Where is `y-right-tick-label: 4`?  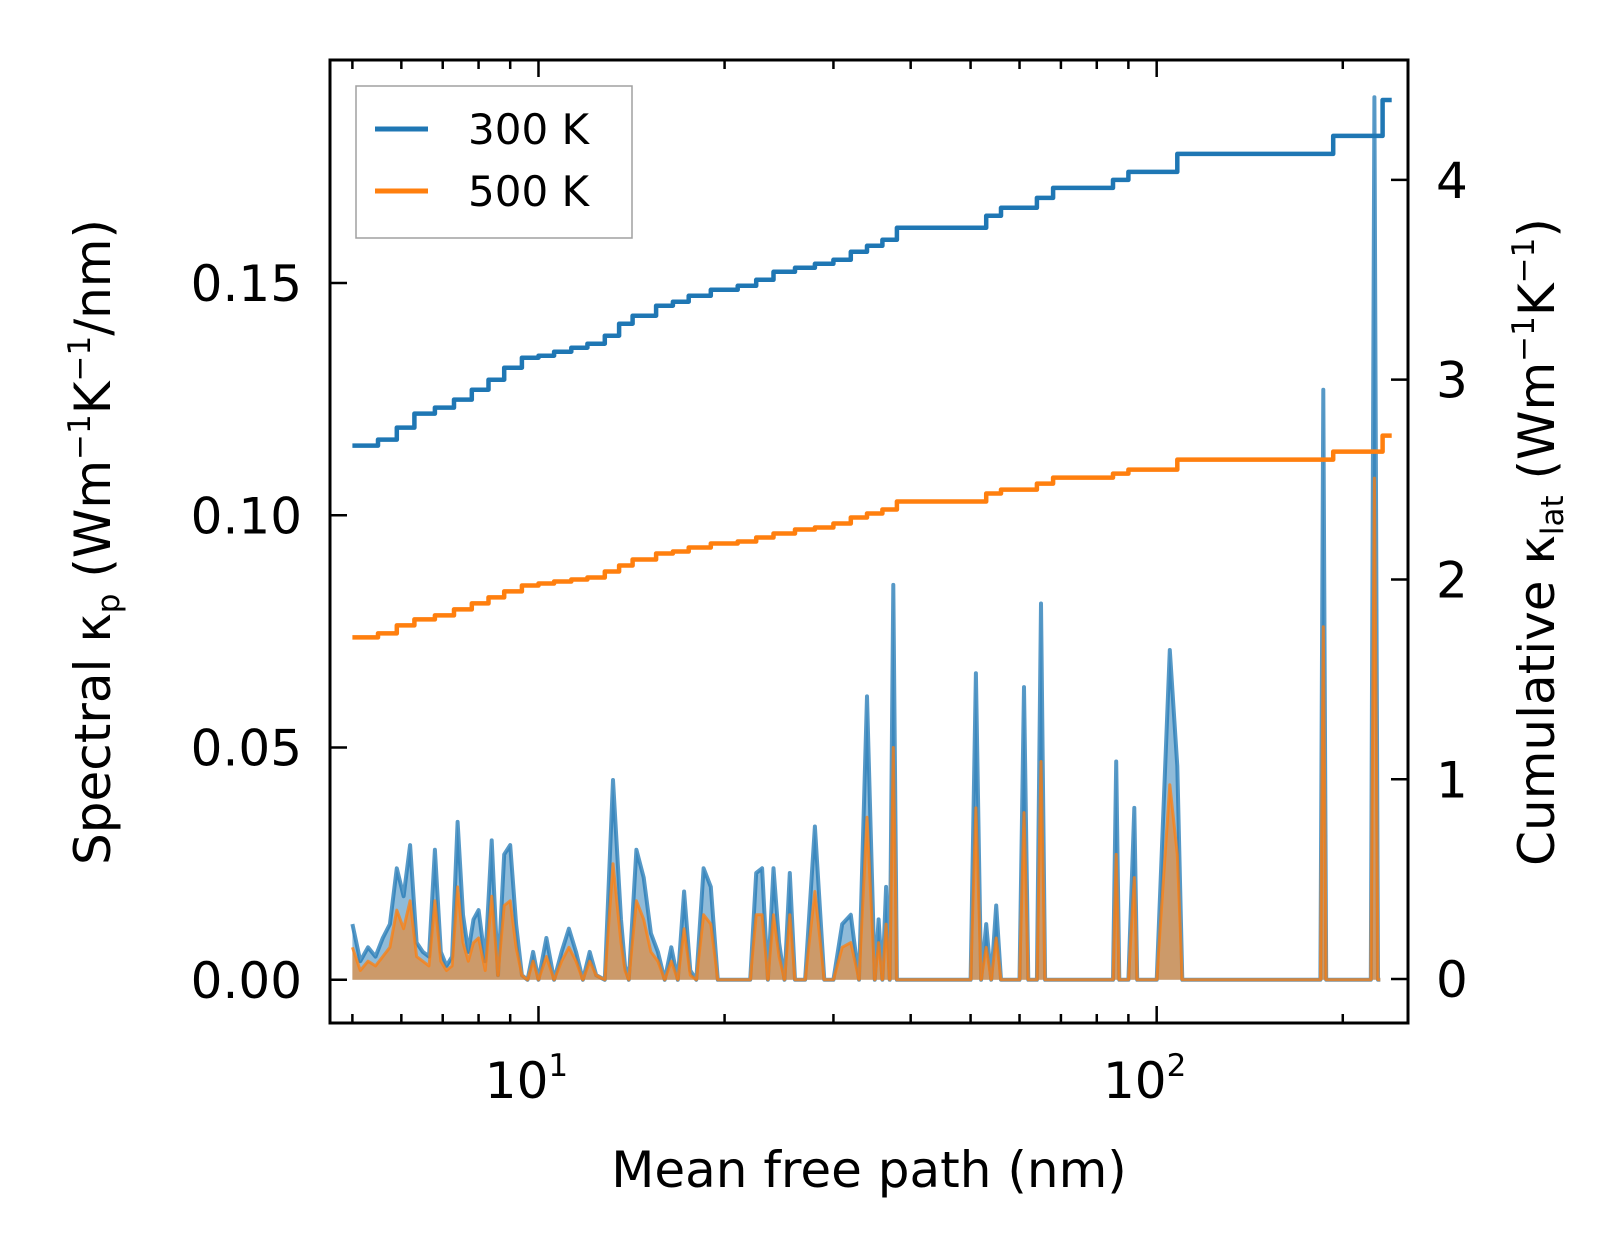
y-right-tick-label: 4 is located at coordinates (1452, 181).